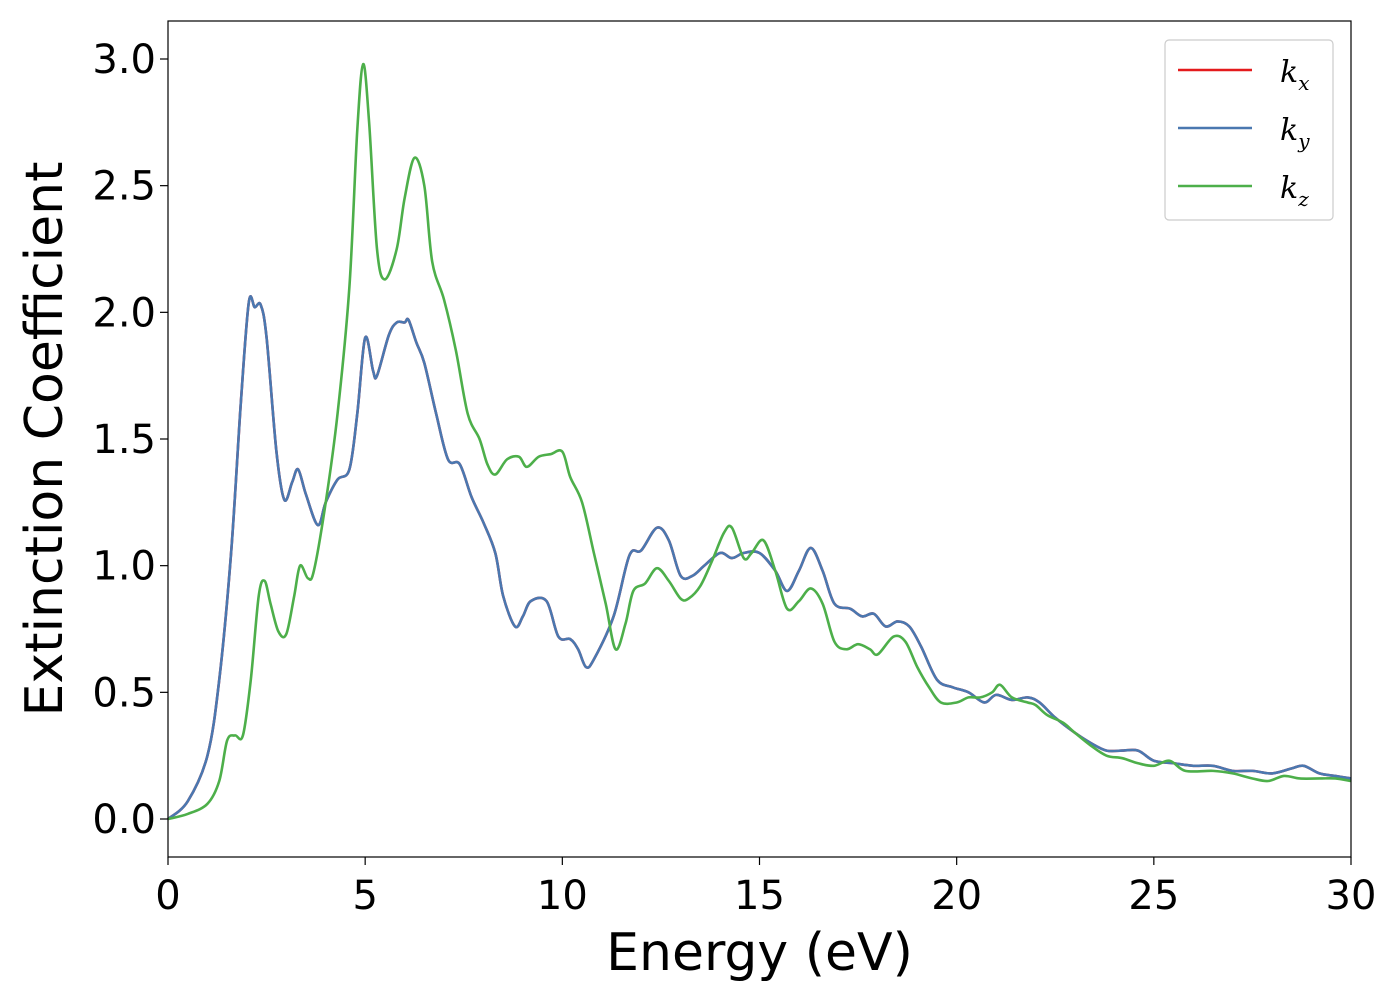 Image resolution: width=1400 pixels, height=1000 pixels. Describe the element at coordinates (1294, 191) in the screenshot. I see `legend-label-k-z: kz` at that location.